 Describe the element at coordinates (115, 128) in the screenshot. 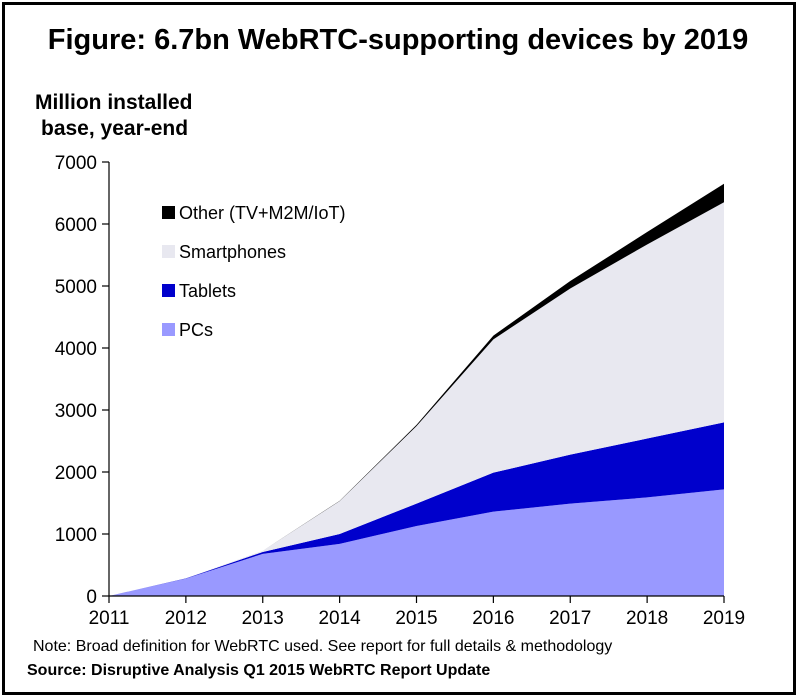

I see `y-axis-label-line2: base, year-end` at that location.